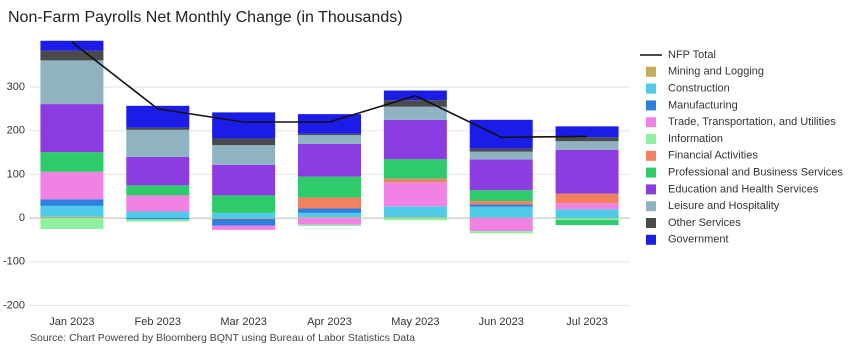 The image size is (848, 351). I want to click on legend-label: Construction, so click(699, 89).